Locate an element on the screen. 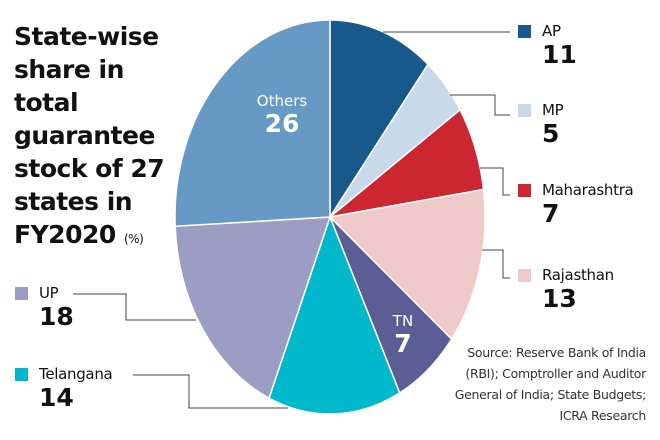 Image resolution: width=660 pixels, height=440 pixels. slice-telangana is located at coordinates (334, 314).